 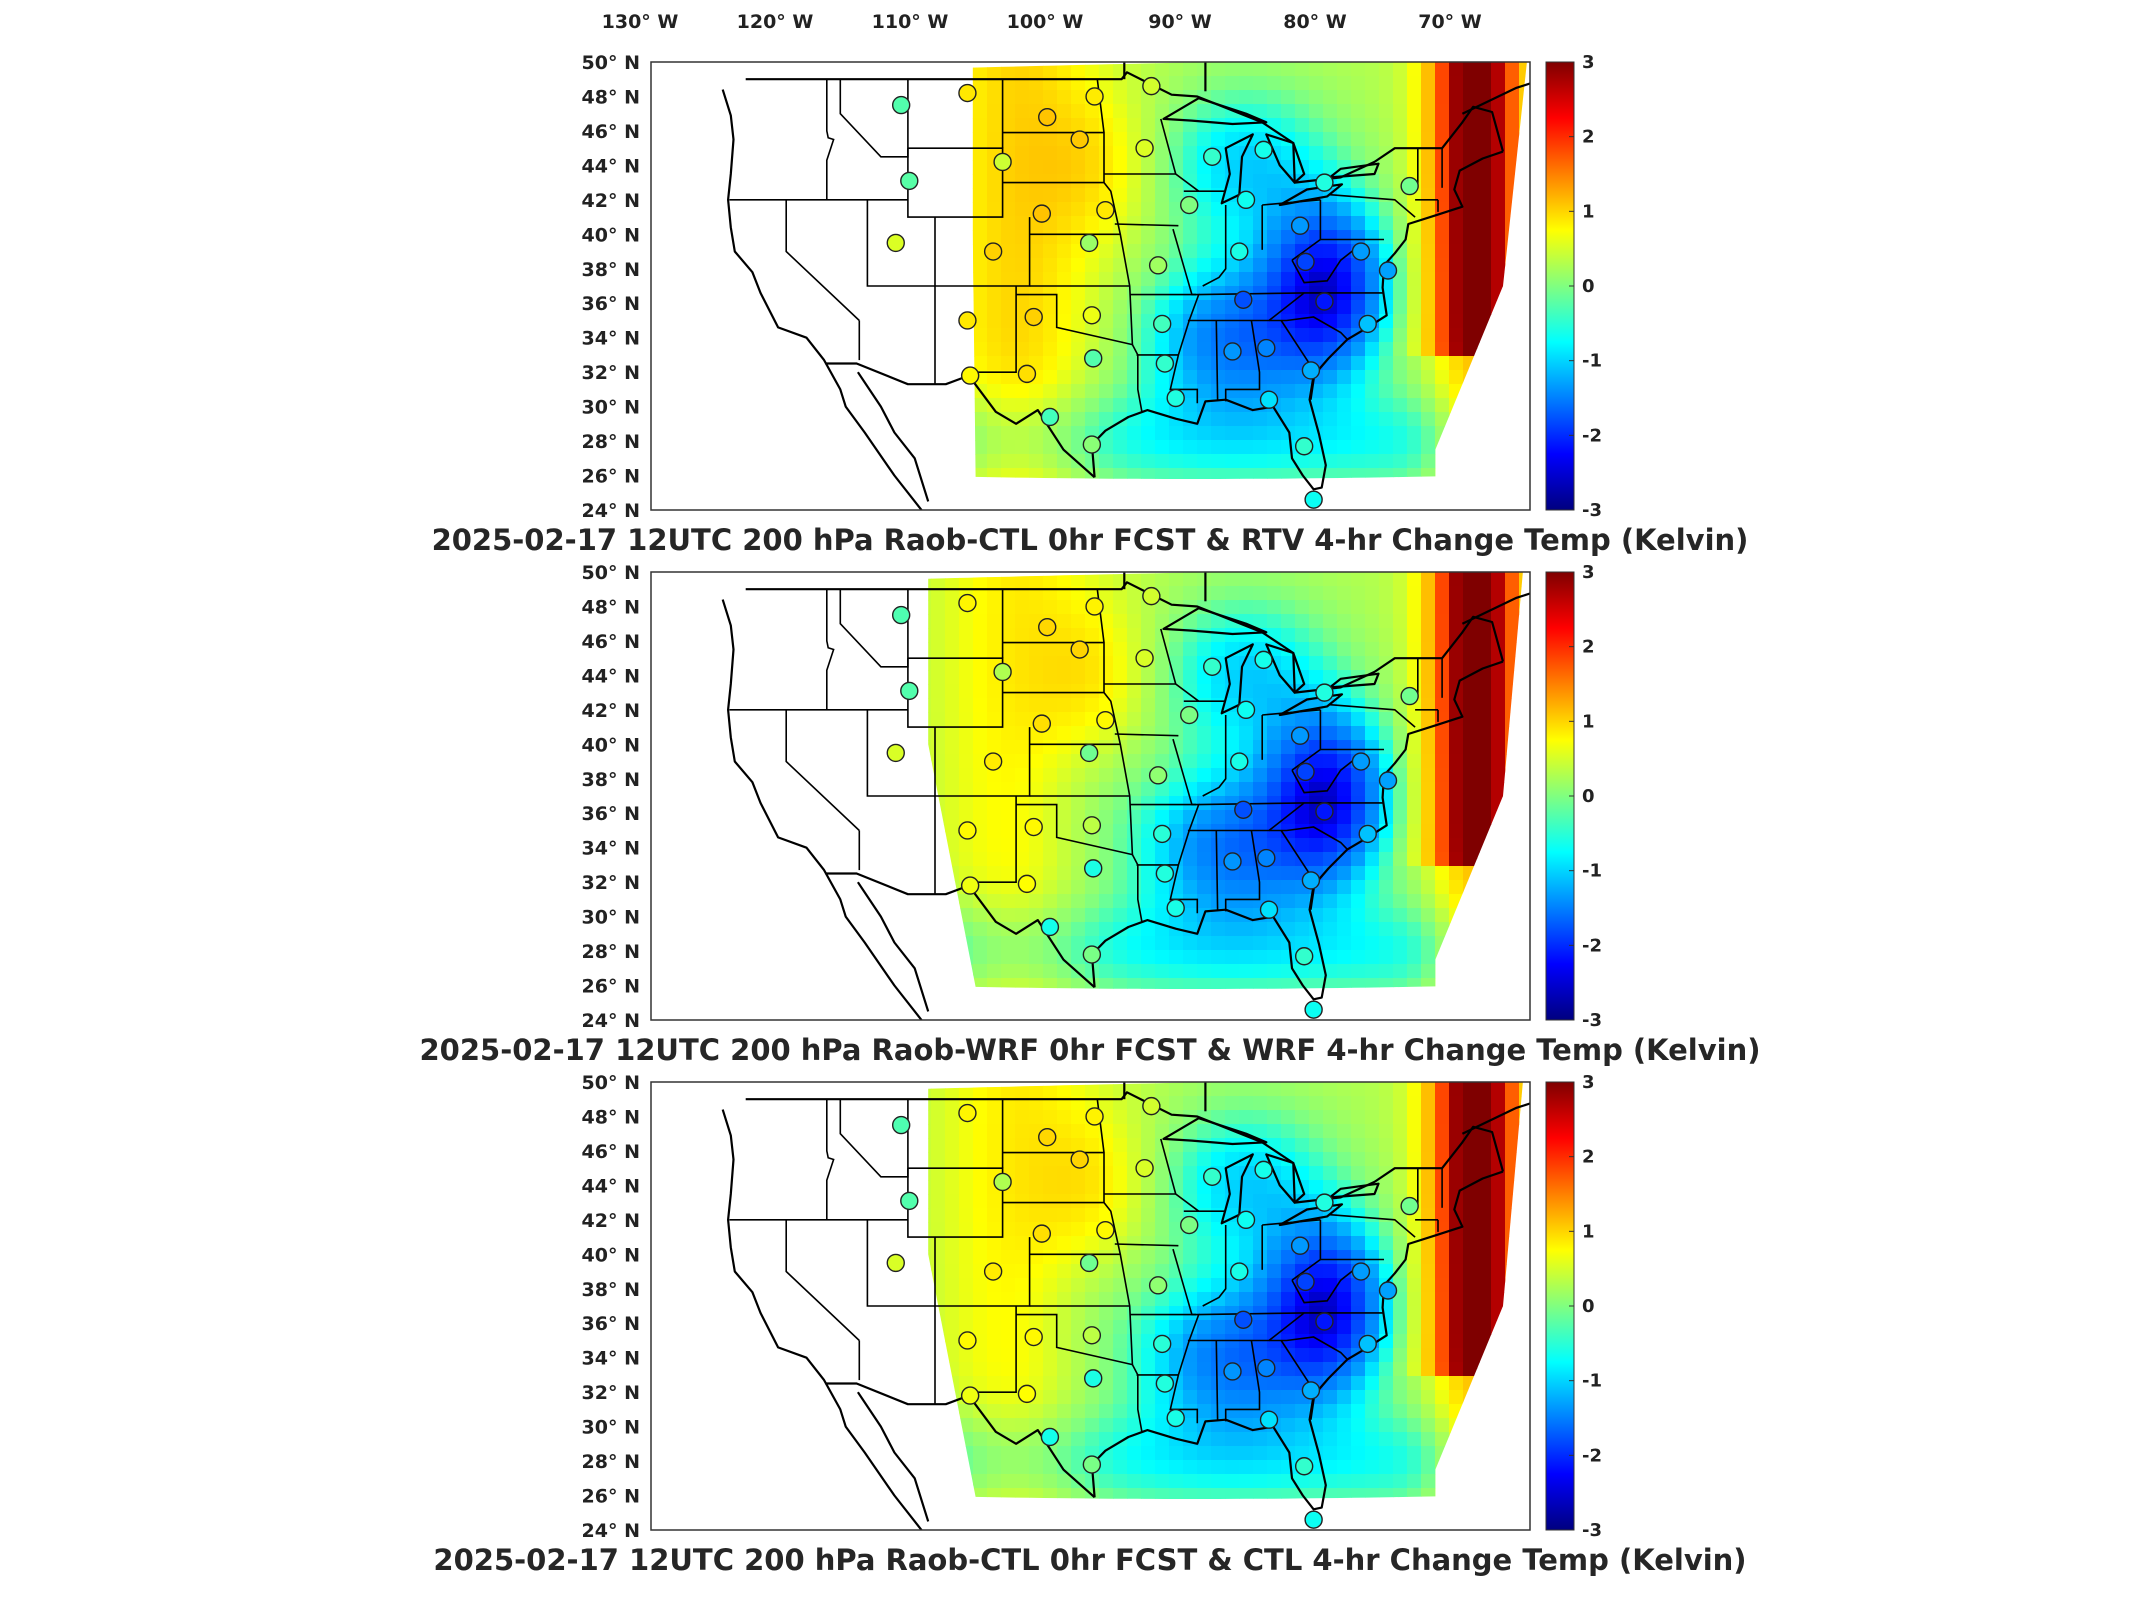 What do you see at coordinates (1592, 510) in the screenshot?
I see `colorbar-tick: -3` at bounding box center [1592, 510].